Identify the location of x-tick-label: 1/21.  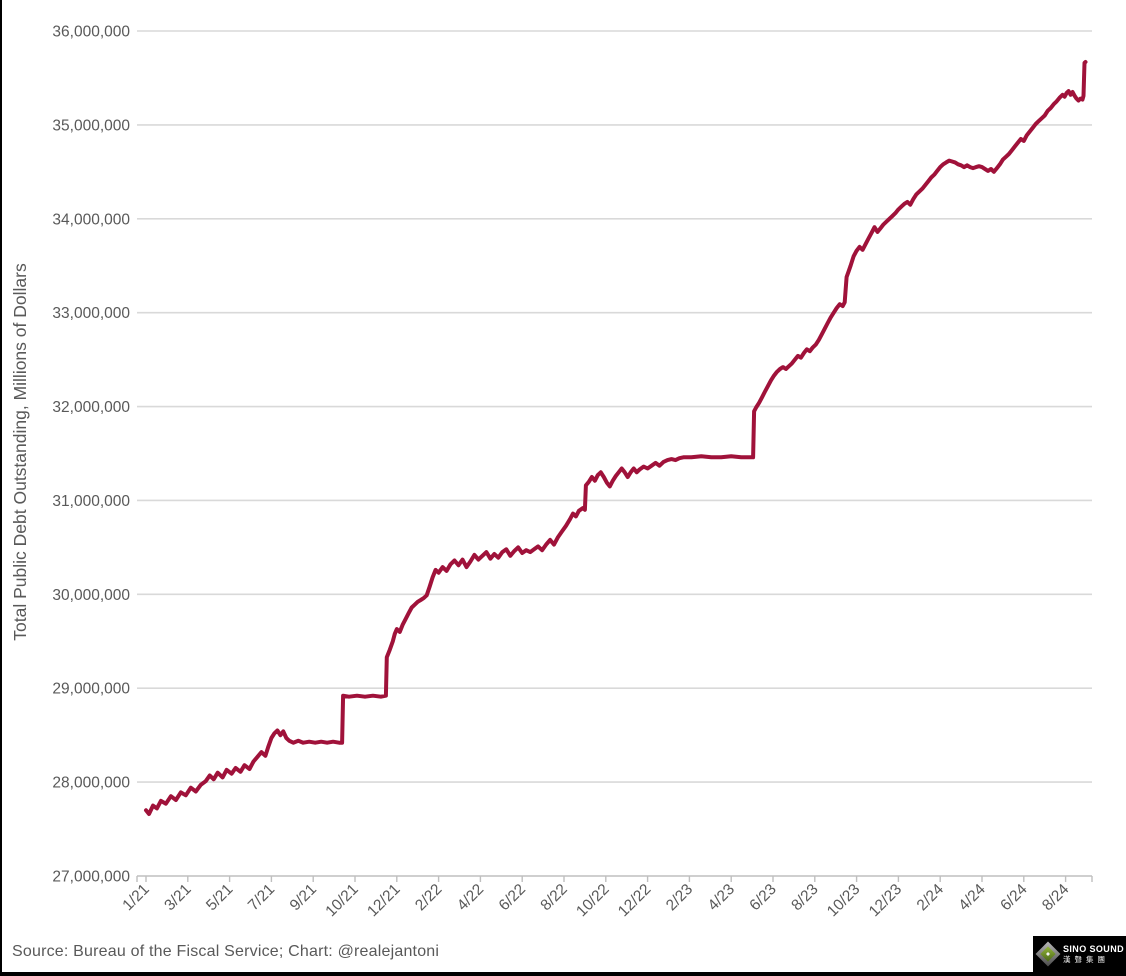
(135, 897).